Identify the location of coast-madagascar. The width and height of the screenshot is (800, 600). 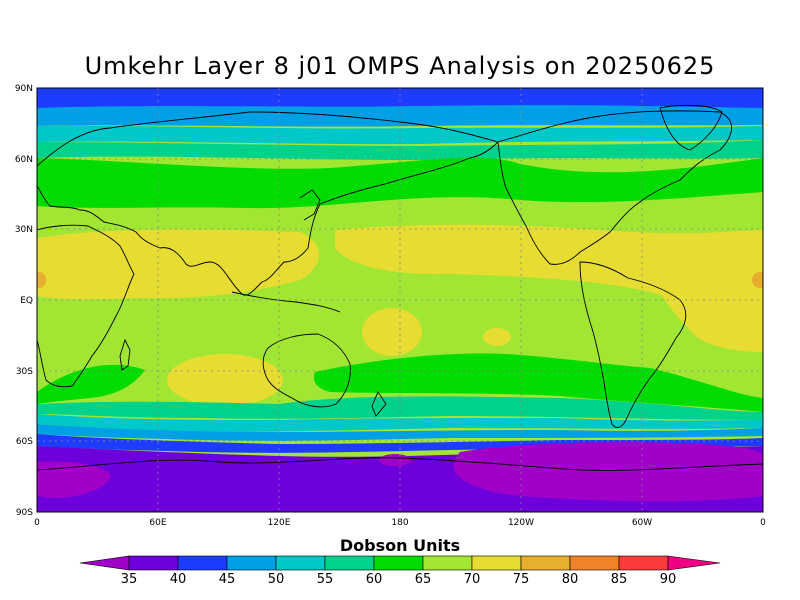
(125, 354).